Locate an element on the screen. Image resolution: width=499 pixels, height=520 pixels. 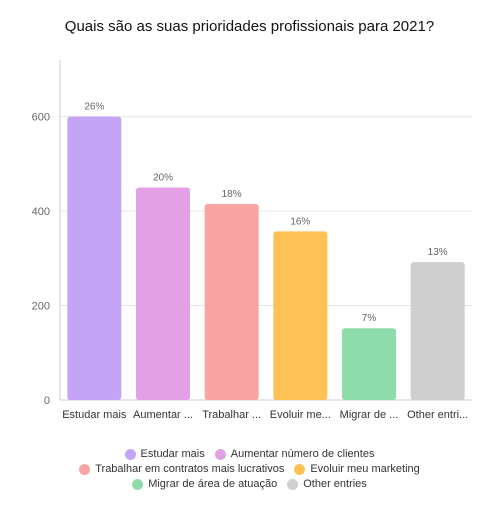
legend-item: Trabalhar em contratos mais lucrativos is located at coordinates (181, 469).